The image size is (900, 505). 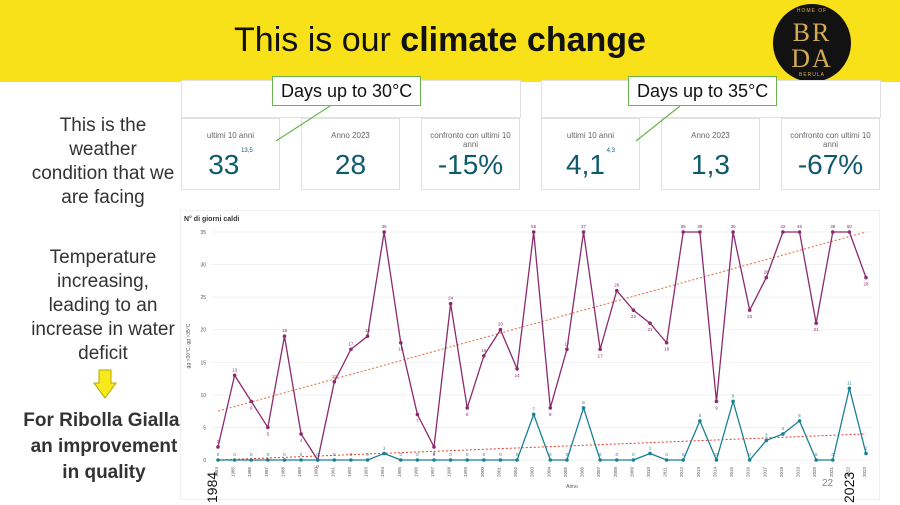 What do you see at coordinates (316, 472) in the screenshot?
I see `x-tick-label: 1990` at bounding box center [316, 472].